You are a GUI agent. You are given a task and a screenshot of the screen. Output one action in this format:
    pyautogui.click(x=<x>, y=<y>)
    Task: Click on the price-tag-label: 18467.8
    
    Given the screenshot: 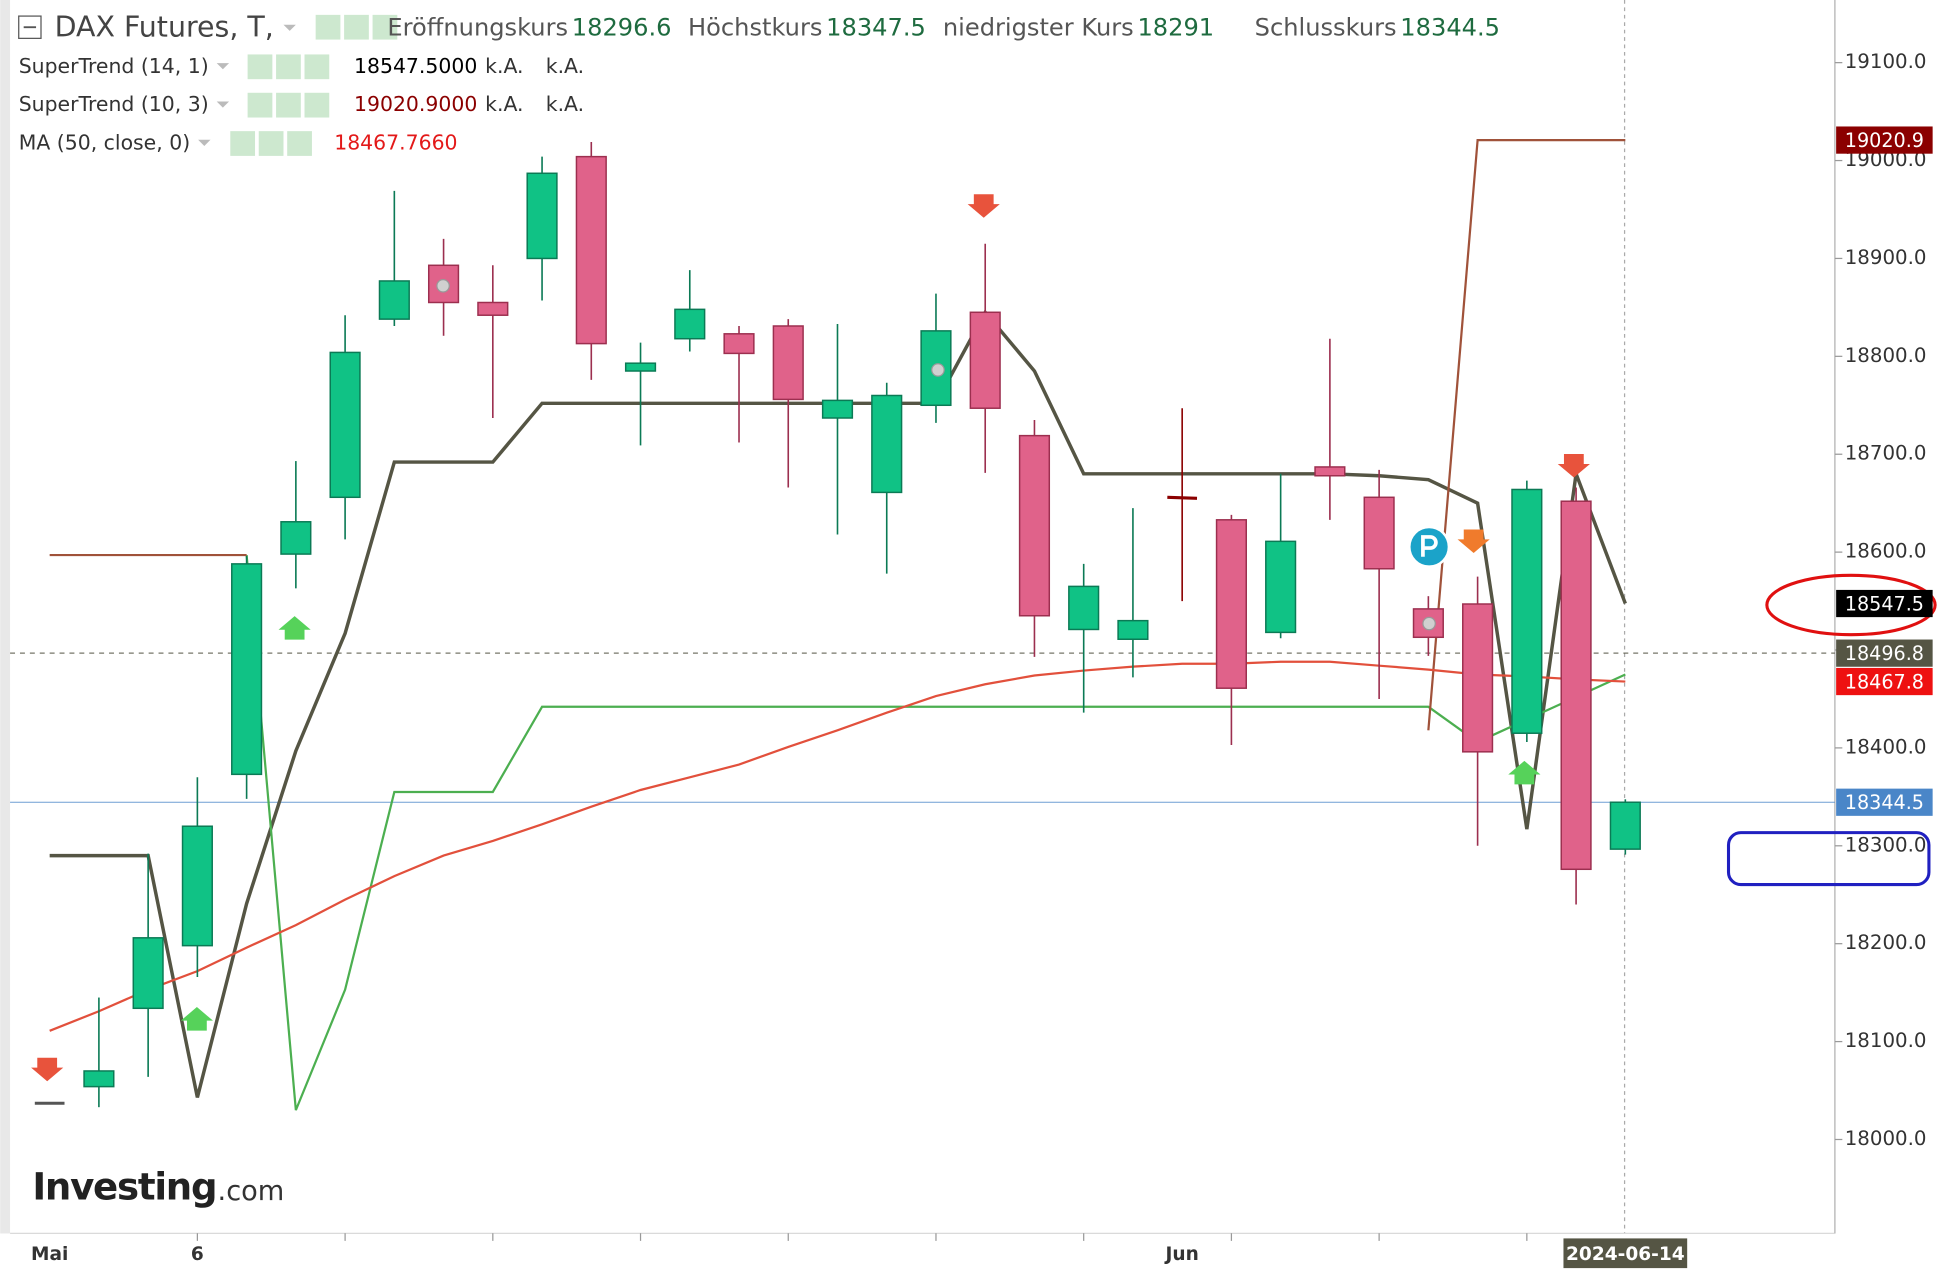 What is the action you would take?
    pyautogui.click(x=1884, y=681)
    